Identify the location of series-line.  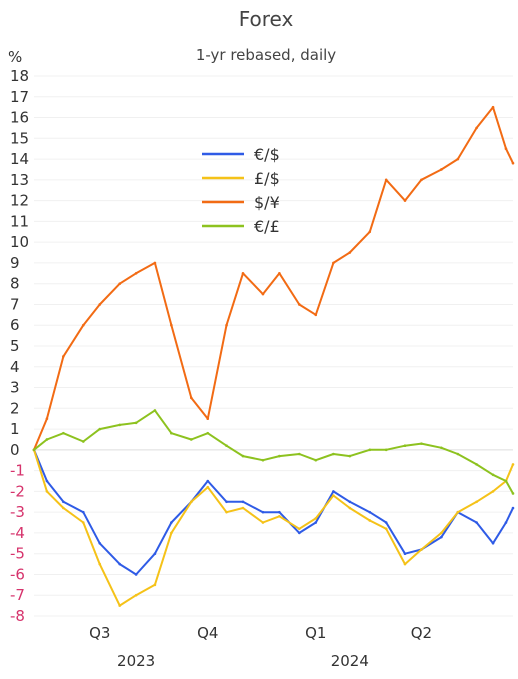
(273, 451).